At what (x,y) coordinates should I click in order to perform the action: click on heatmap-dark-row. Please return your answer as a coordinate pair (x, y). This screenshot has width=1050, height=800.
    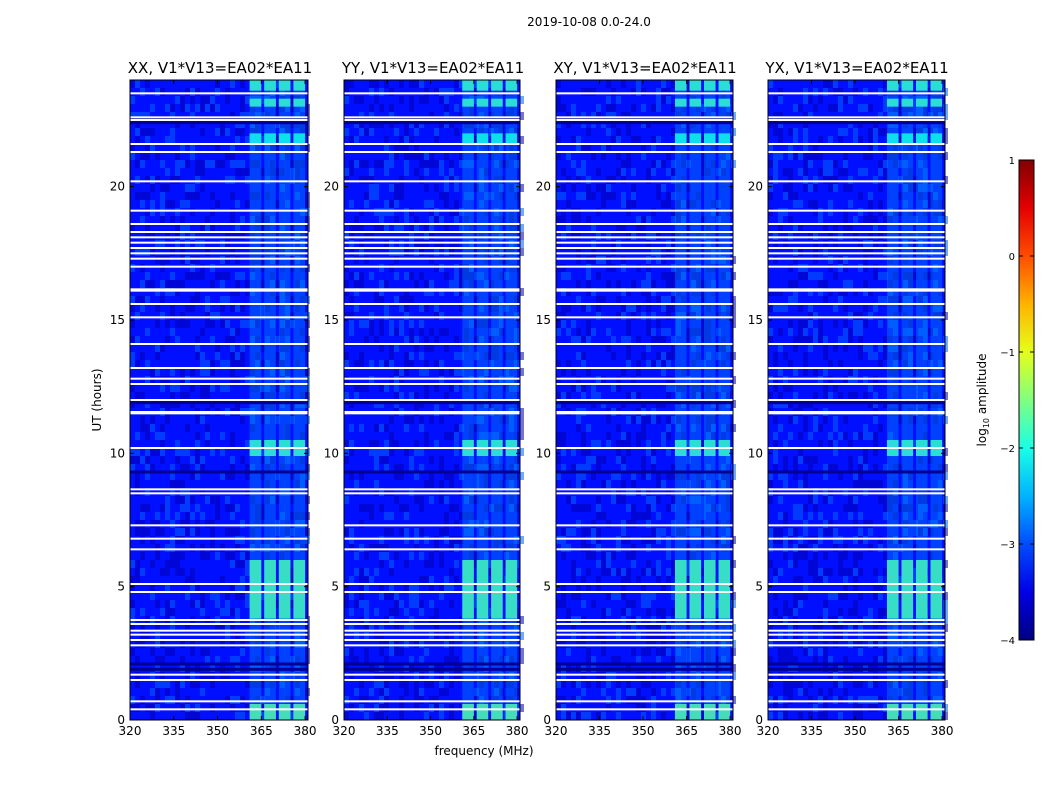
    Looking at the image, I should click on (219, 403).